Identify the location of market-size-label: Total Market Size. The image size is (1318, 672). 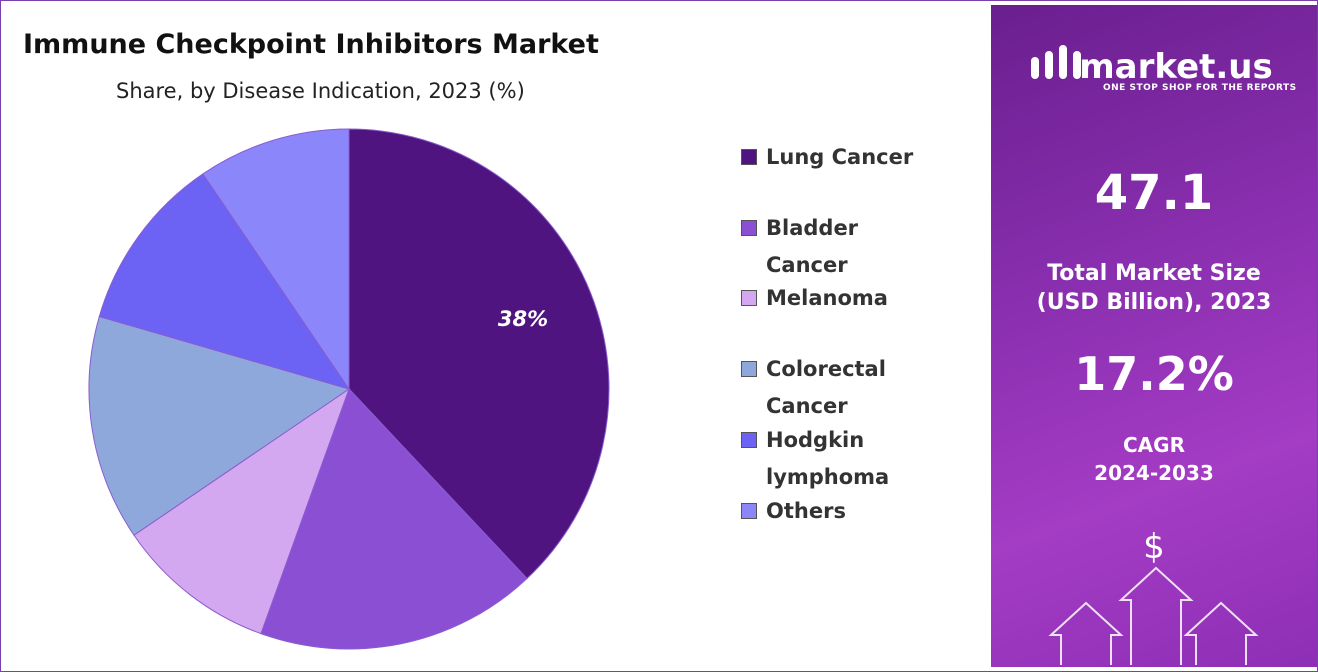
(1154, 273).